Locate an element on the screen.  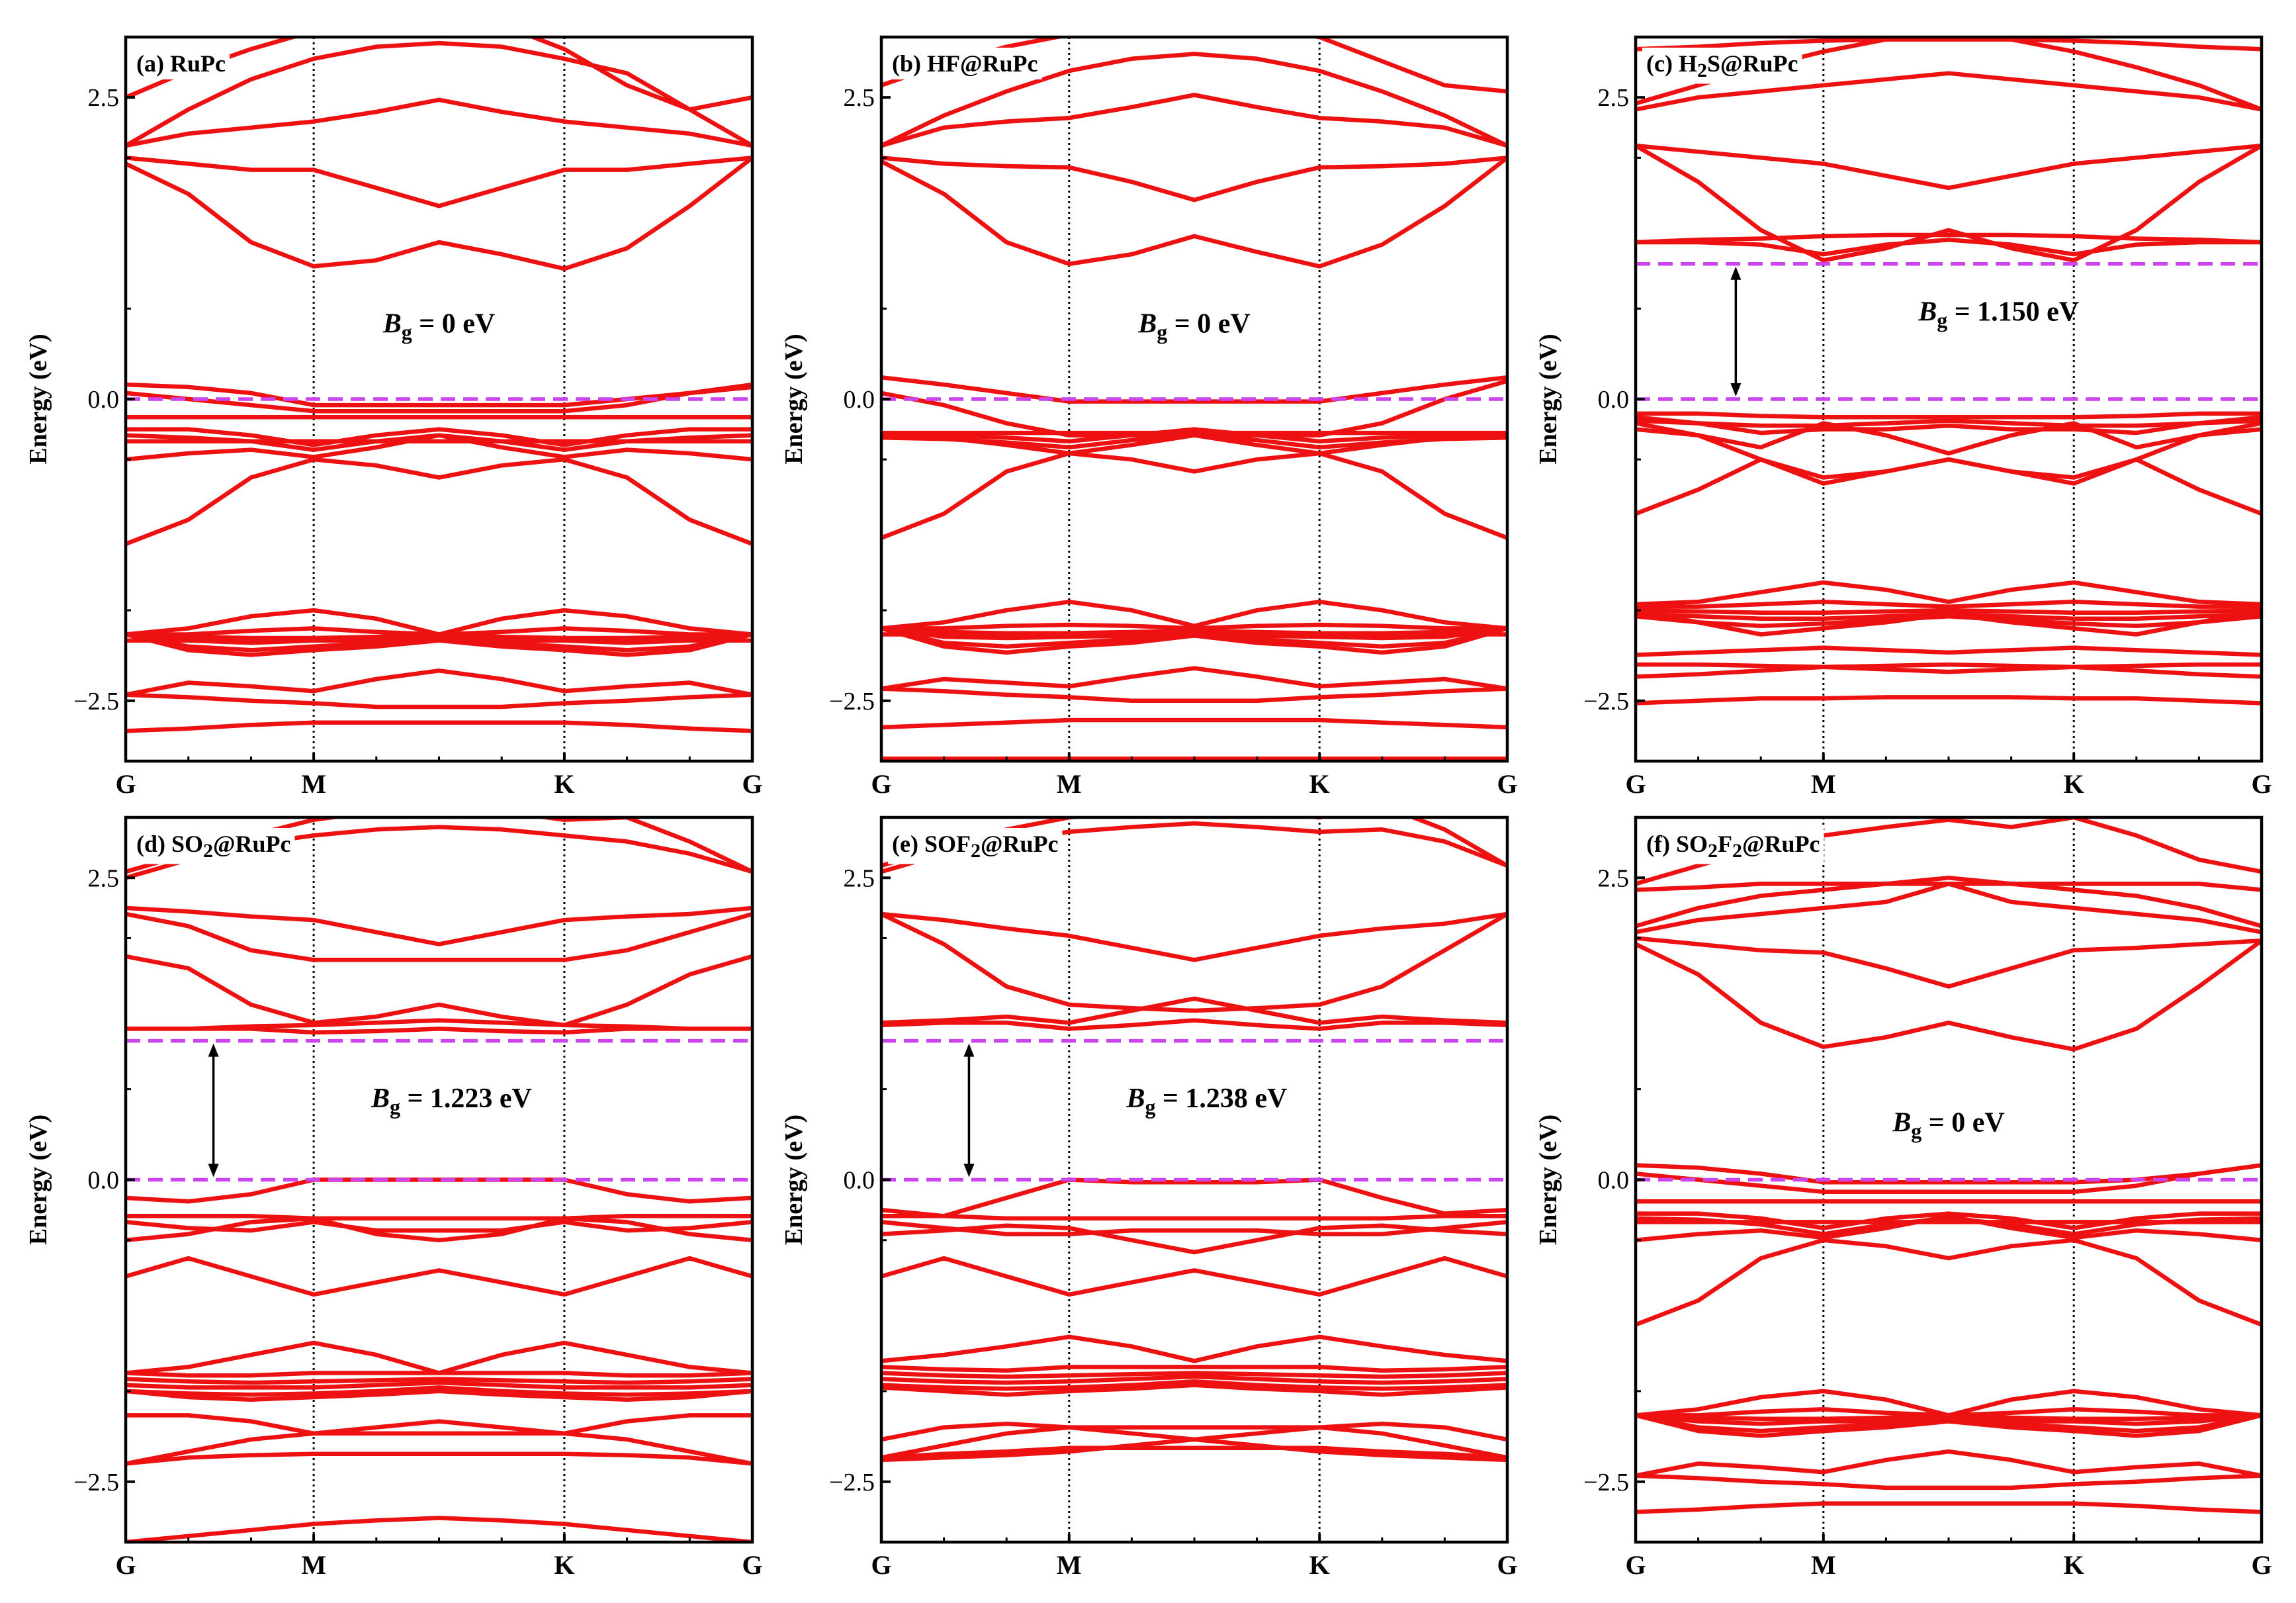
band-c4 is located at coordinates (1194, 962).